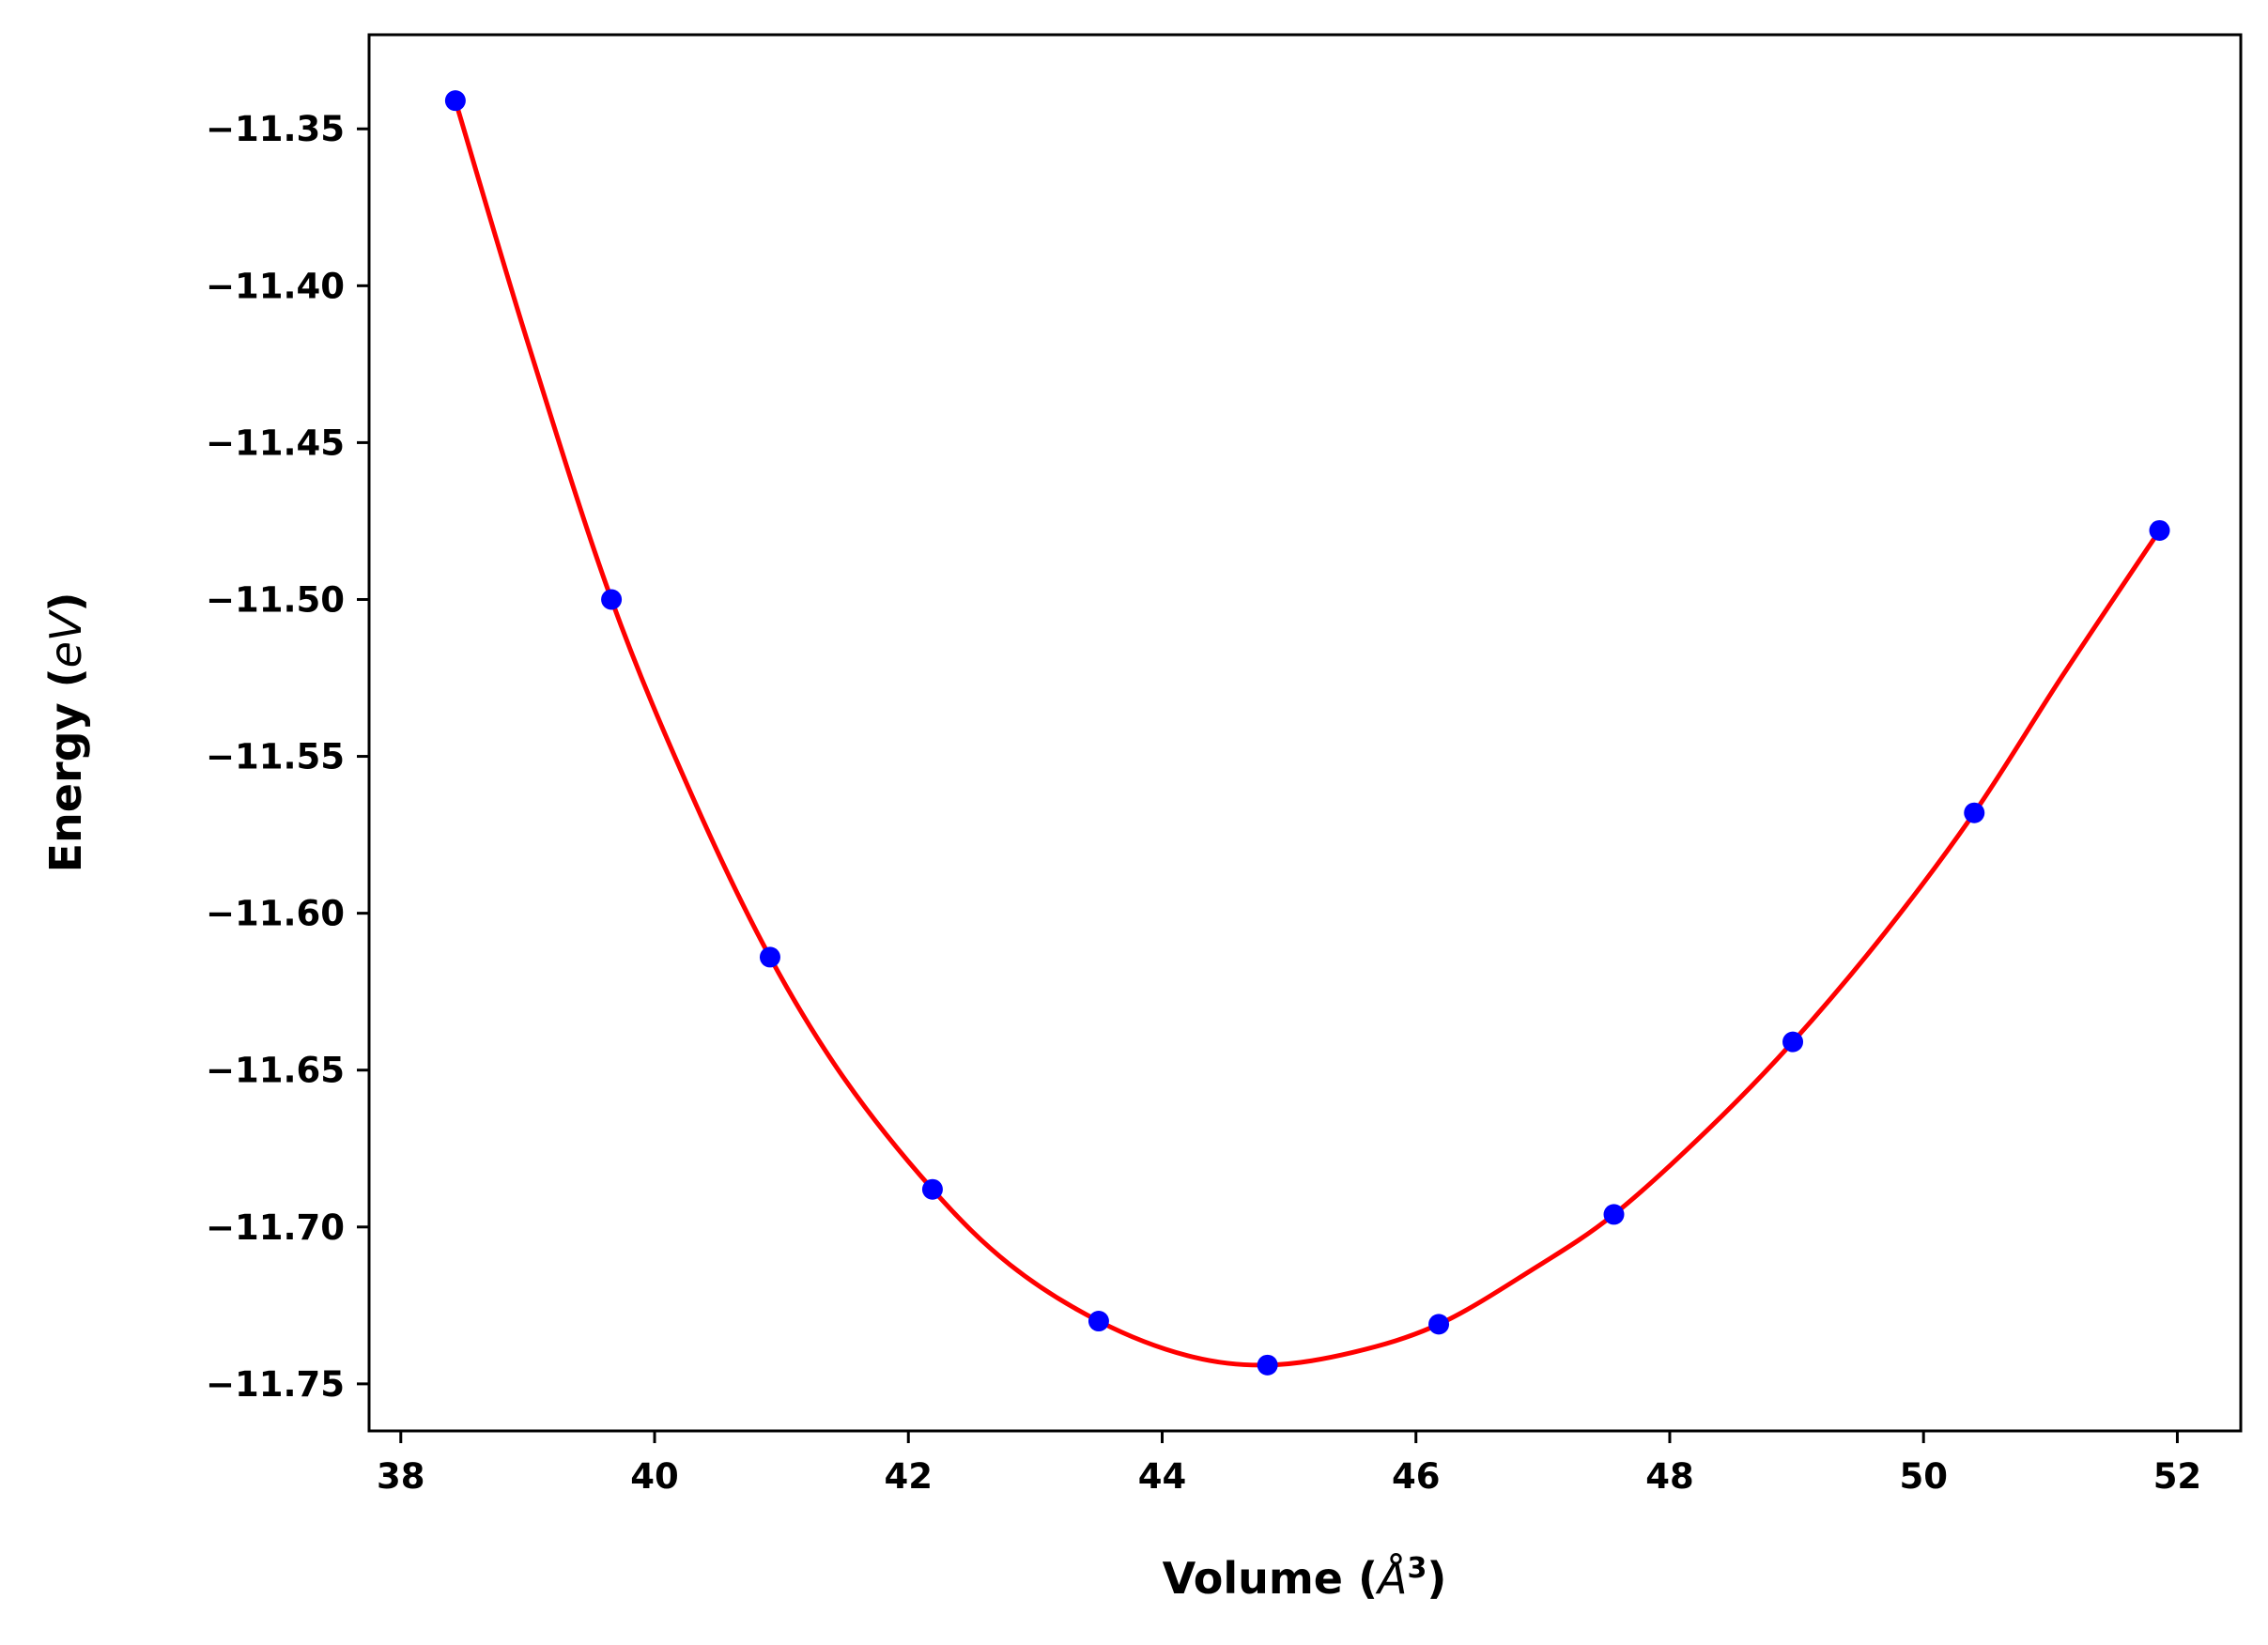 This screenshot has width=2268, height=1645. I want to click on x-tick-label: 50, so click(1924, 1476).